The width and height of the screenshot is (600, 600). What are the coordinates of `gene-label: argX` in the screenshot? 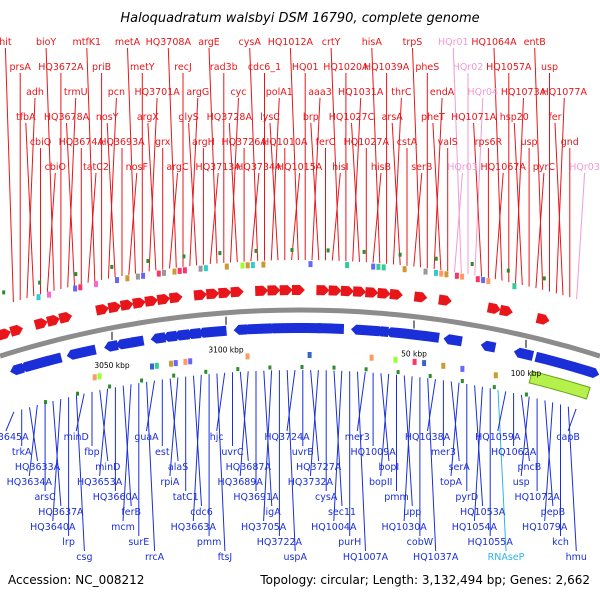 It's located at (148, 117).